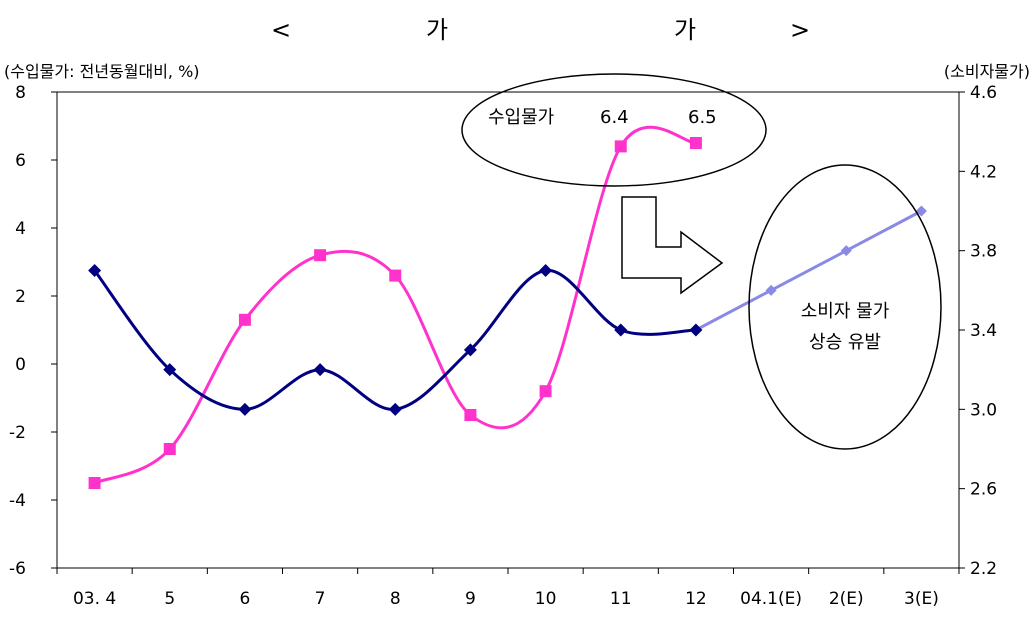 This screenshot has height=621, width=1034. I want to click on x-tick-label: 04.1(E), so click(771, 599).